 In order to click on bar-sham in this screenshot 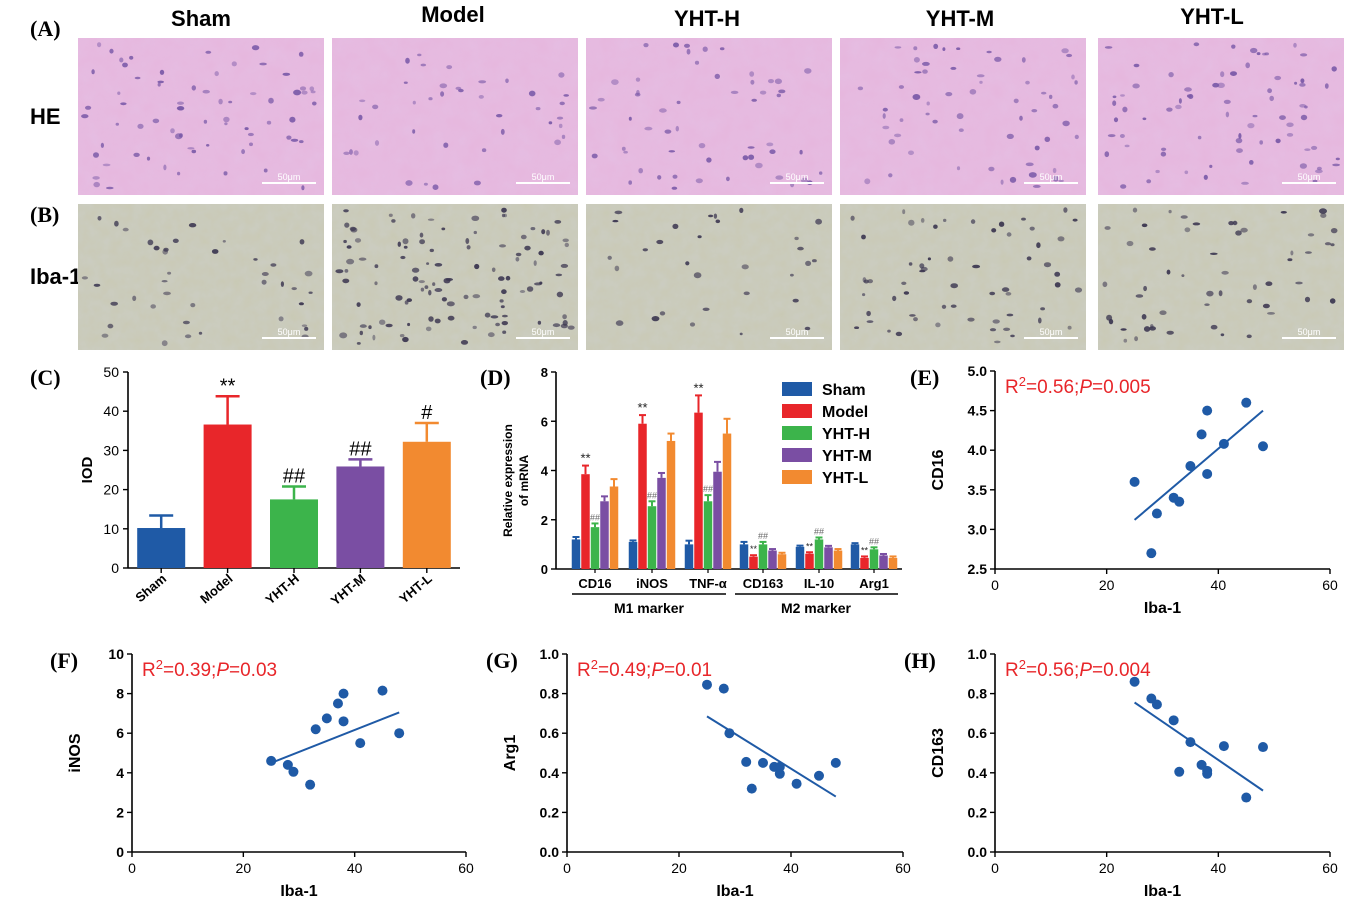, I will do `click(161, 548)`.